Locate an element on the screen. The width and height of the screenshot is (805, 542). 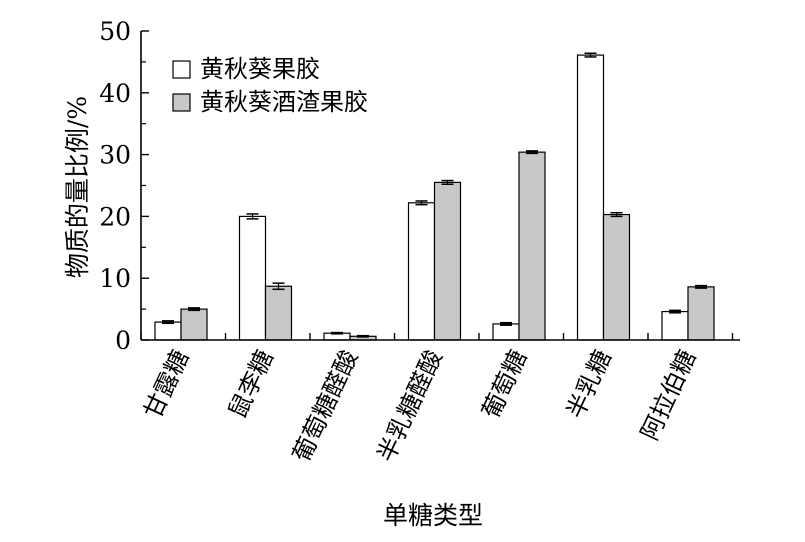
x-tick-label-2: 鼠李糖 is located at coordinates (251, 384).